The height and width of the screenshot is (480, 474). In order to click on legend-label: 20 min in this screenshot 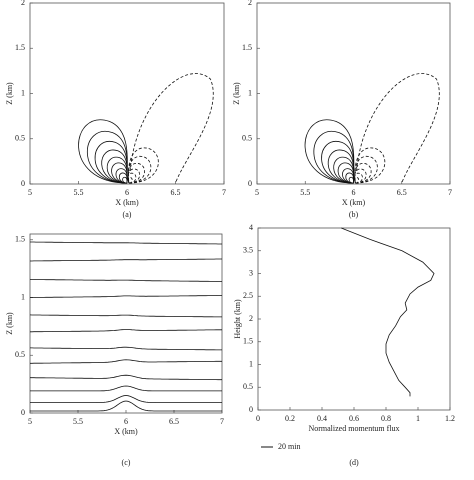, I will do `click(289, 446)`.